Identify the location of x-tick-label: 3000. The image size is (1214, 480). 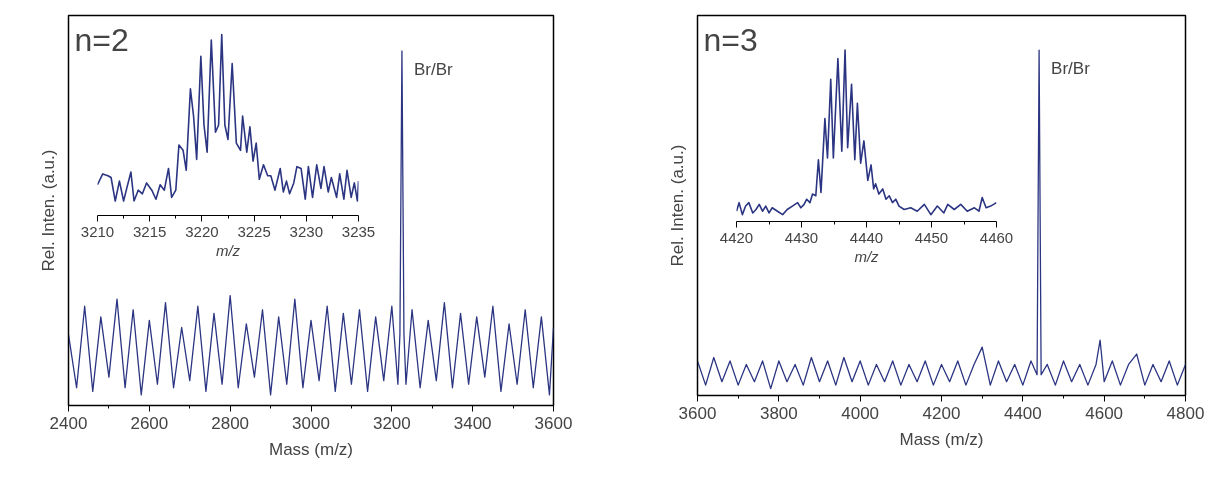
(311, 423).